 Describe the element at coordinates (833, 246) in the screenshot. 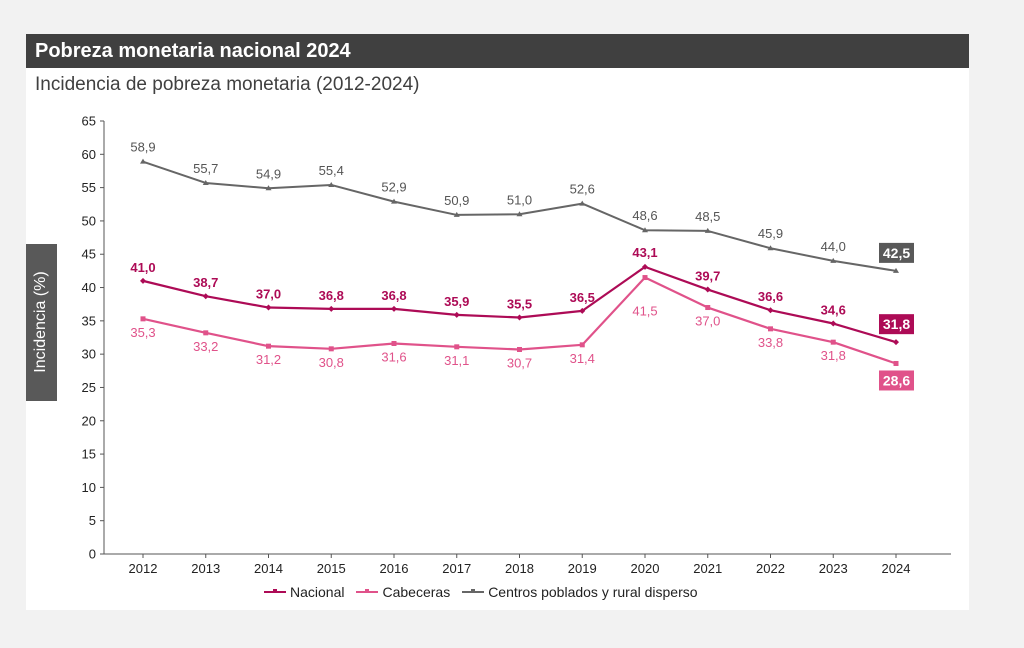

I see `data-label-centros: 44,0` at that location.